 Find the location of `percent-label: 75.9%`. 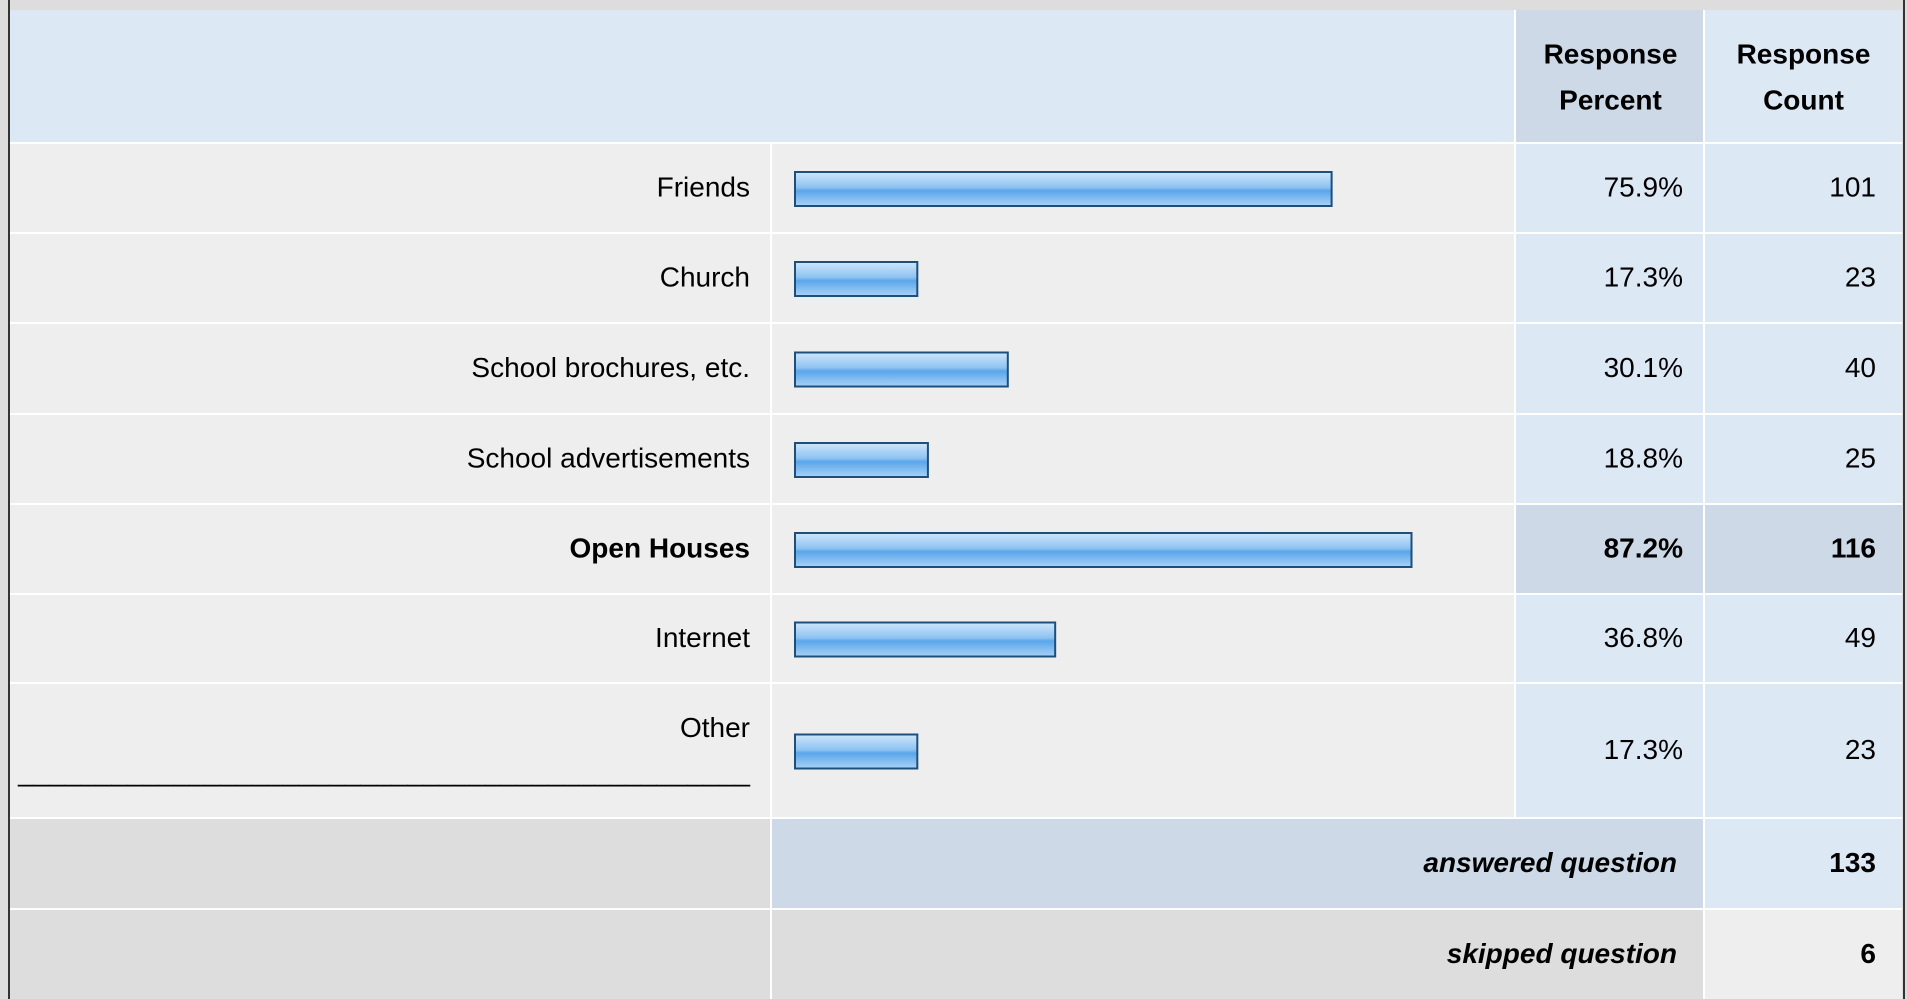

percent-label: 75.9% is located at coordinates (1643, 186).